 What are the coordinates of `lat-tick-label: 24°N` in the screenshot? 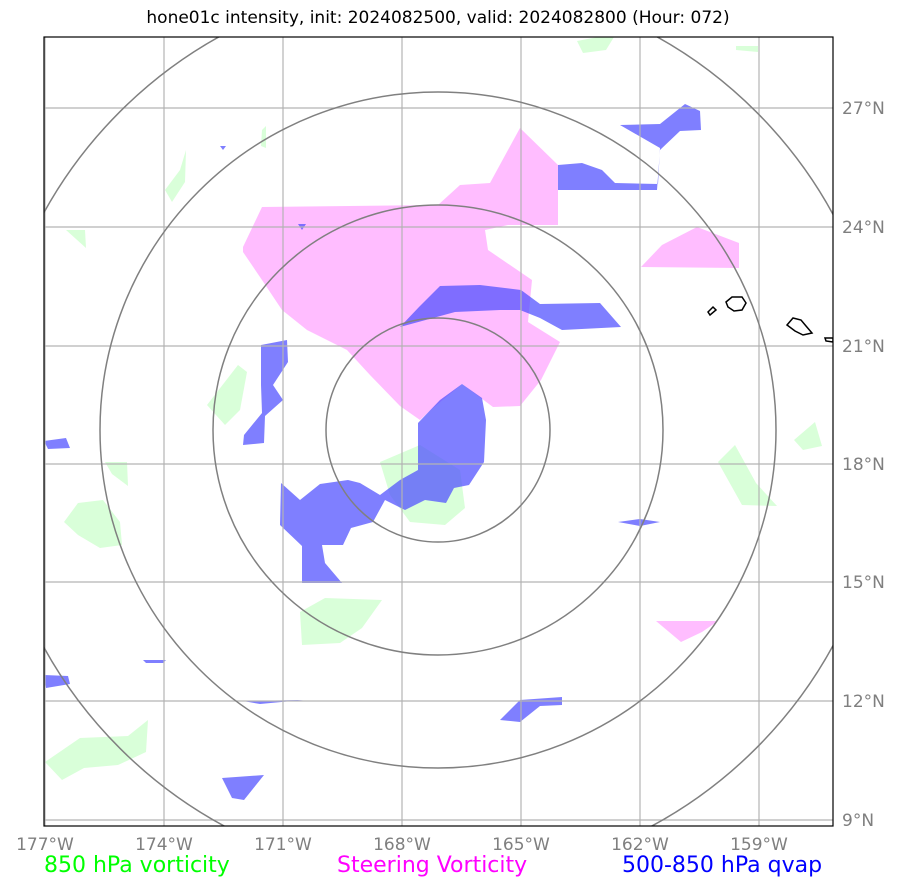 It's located at (863, 228).